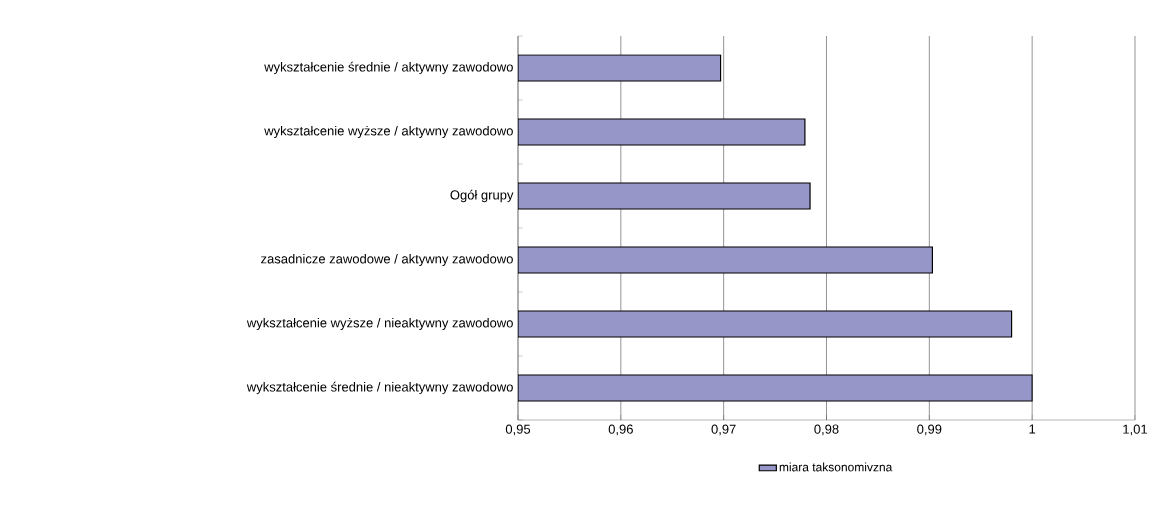  Describe the element at coordinates (387, 260) in the screenshot. I see `y-tick-label: zasadnicze zawodowe / aktywny zawodowo` at that location.